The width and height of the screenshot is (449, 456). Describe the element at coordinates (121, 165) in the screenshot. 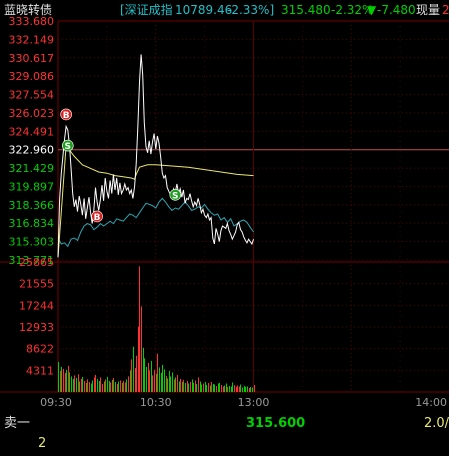

I see `trade-markers: B S B S` at that location.